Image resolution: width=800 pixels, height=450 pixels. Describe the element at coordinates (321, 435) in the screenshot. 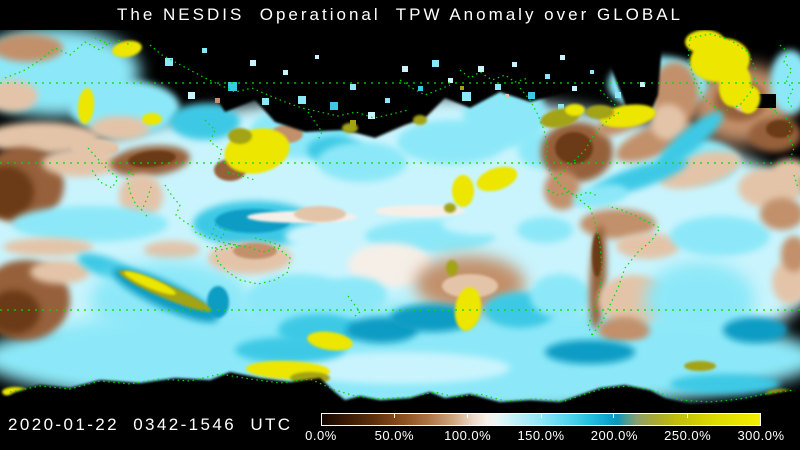

I see `colorbar-label: 0.0%` at that location.